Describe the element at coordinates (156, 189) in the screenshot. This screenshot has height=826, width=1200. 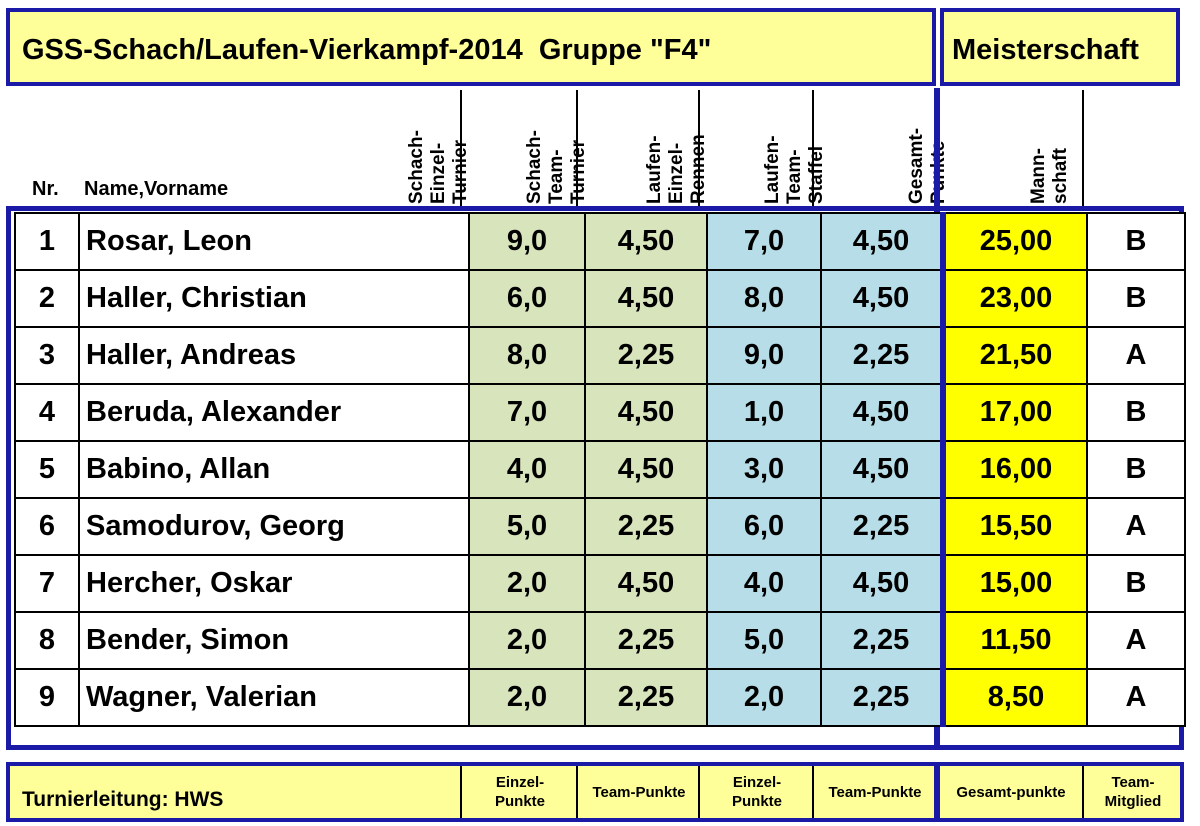
I see `header-name: Name,Vorname` at that location.